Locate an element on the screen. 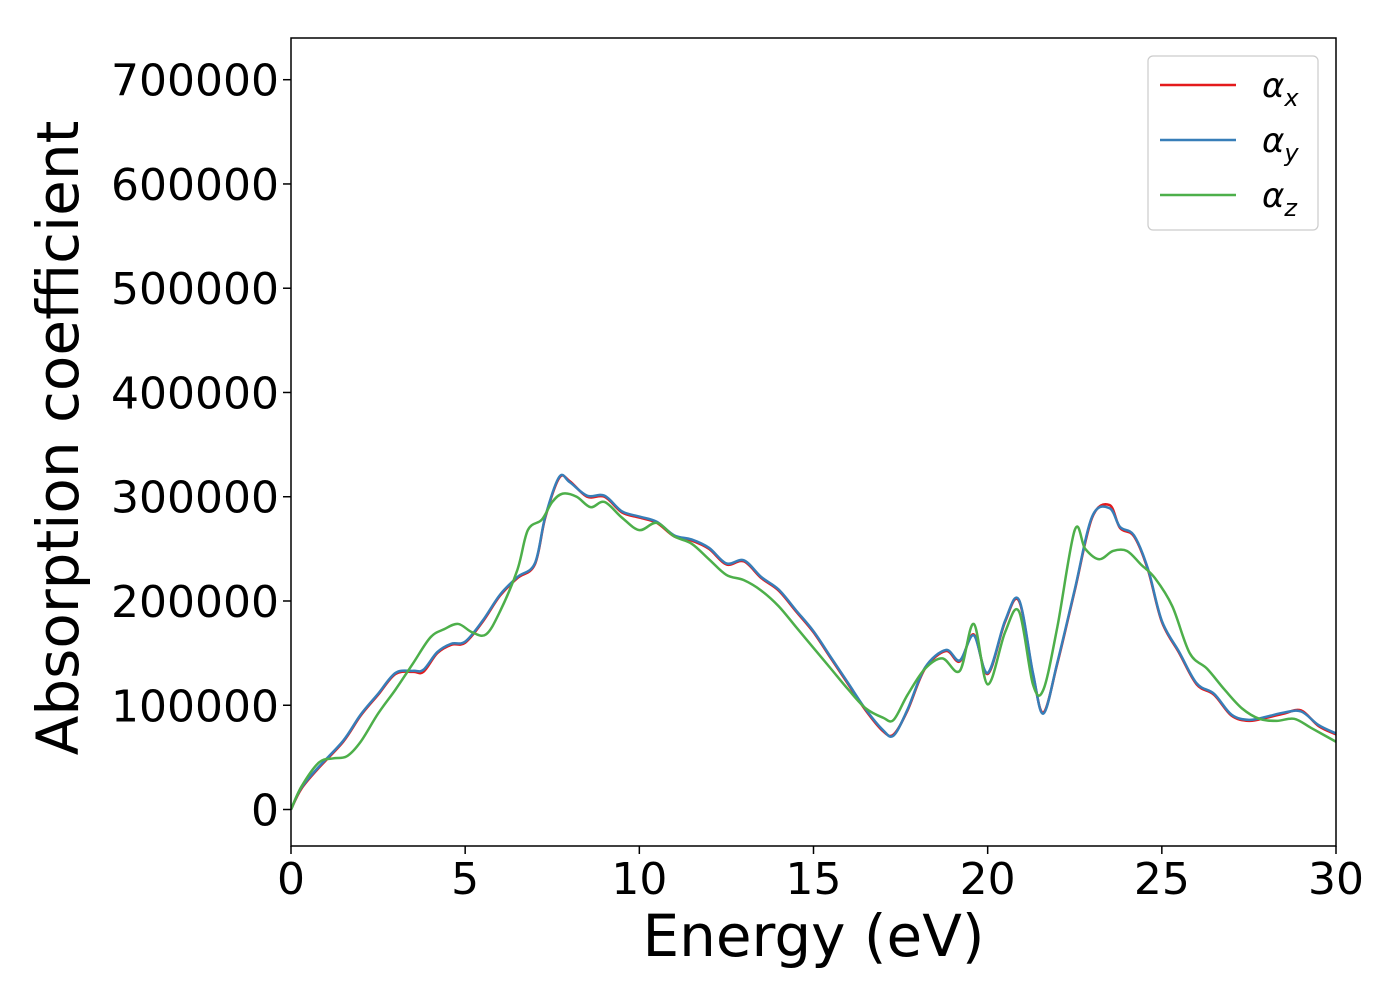  y-tick-label: 500000 is located at coordinates (195, 289).